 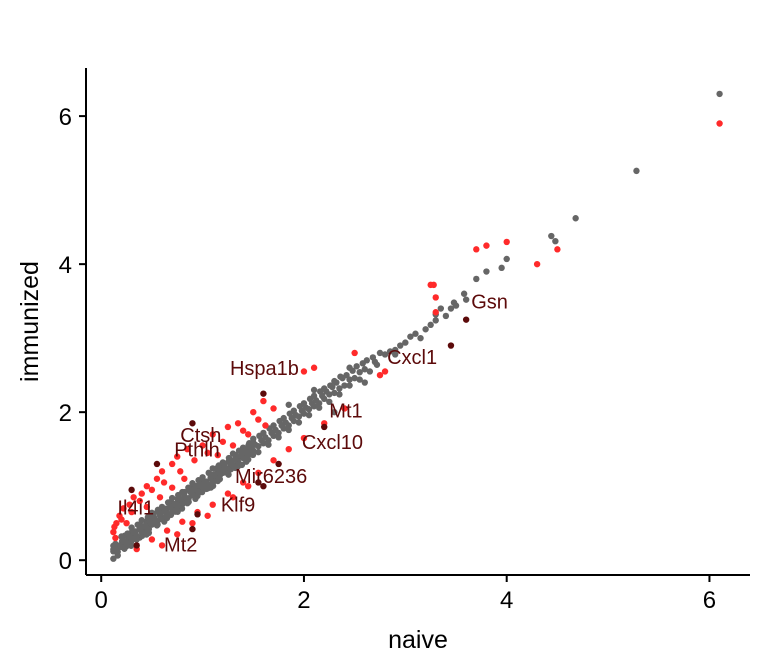 I want to click on gene-label: Pthlh, so click(x=197, y=451).